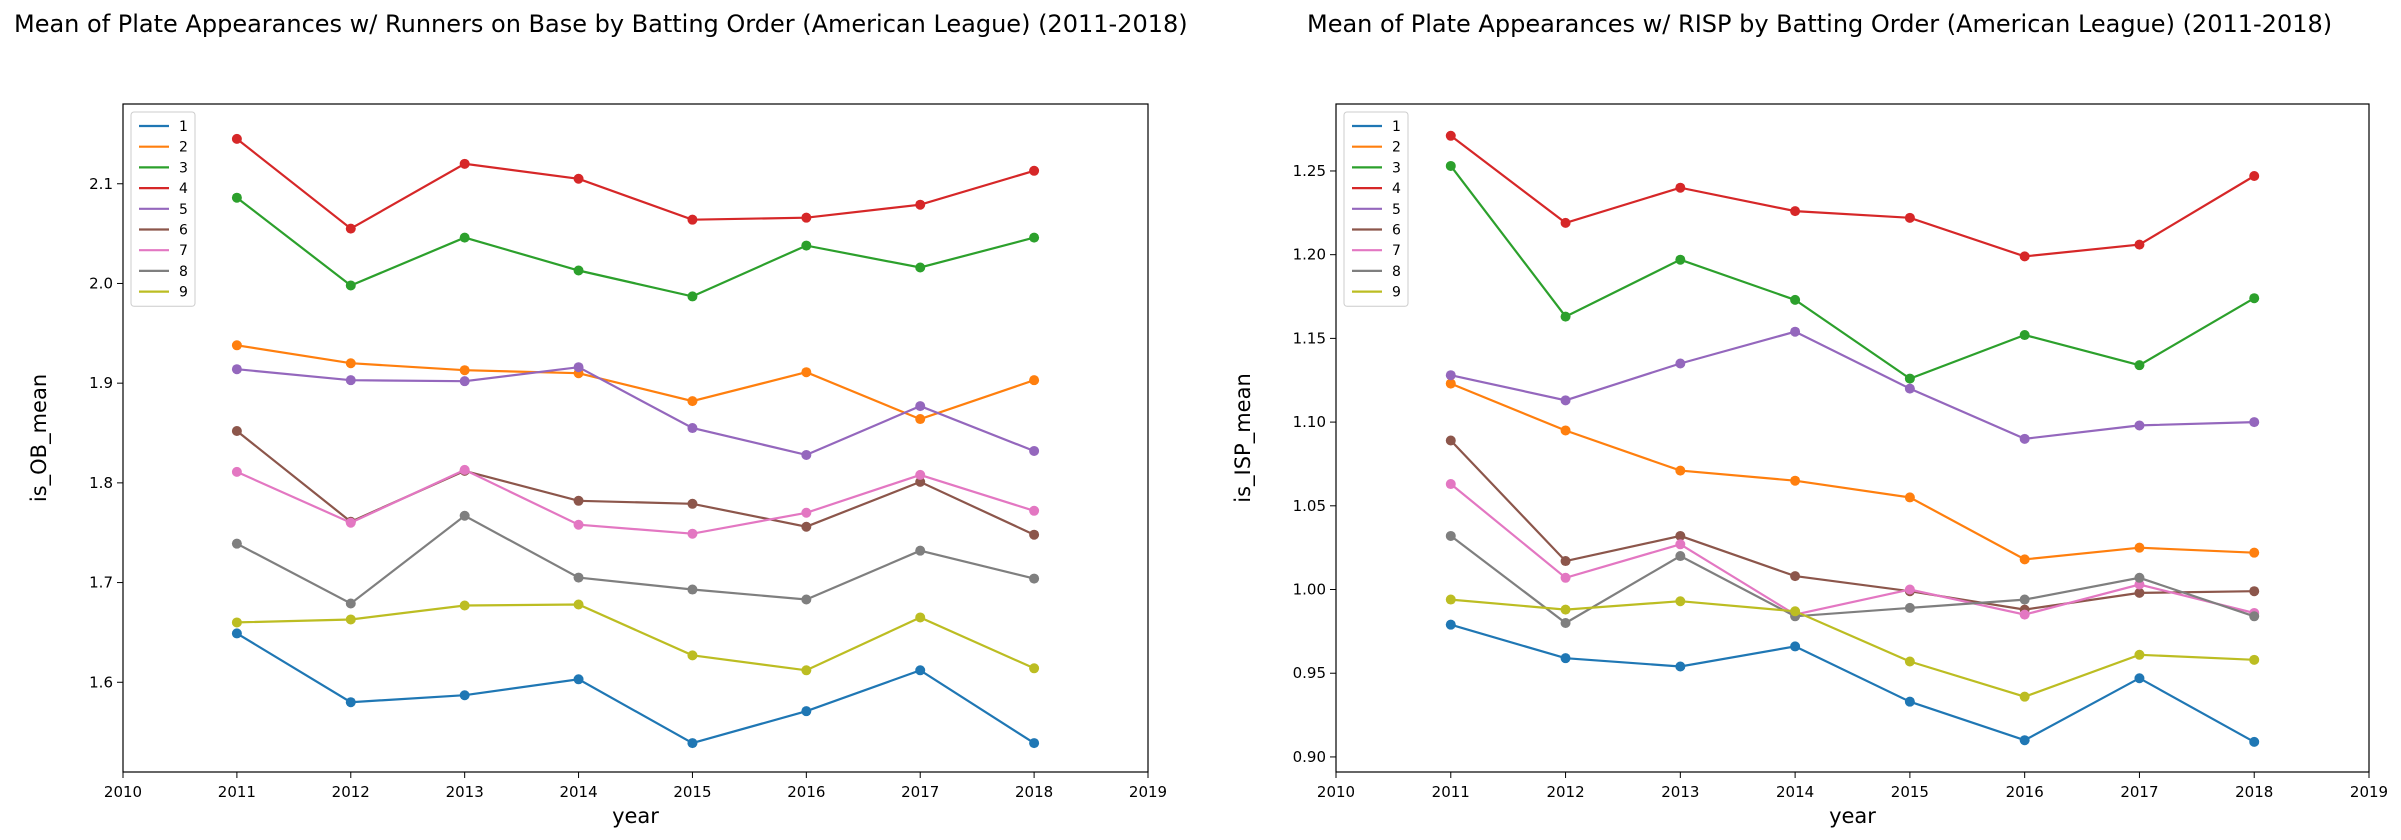 This screenshot has width=2401, height=840. What do you see at coordinates (465, 792) in the screenshot?
I see `left-x-tick-label: 2013` at bounding box center [465, 792].